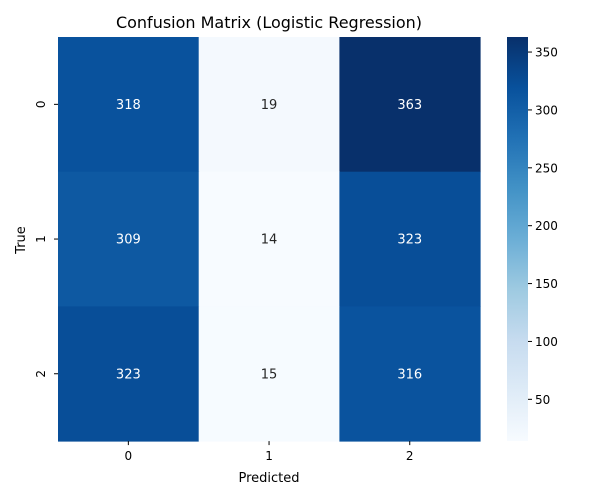 Image resolution: width=600 pixels, height=500 pixels. I want to click on cell-value-label: 363, so click(409, 105).